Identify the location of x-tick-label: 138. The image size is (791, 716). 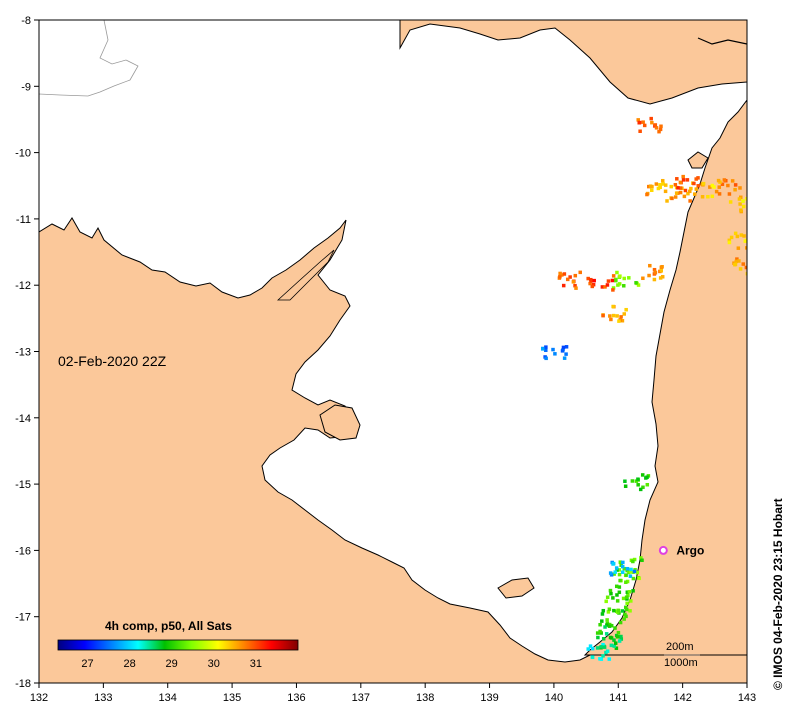
(425, 698).